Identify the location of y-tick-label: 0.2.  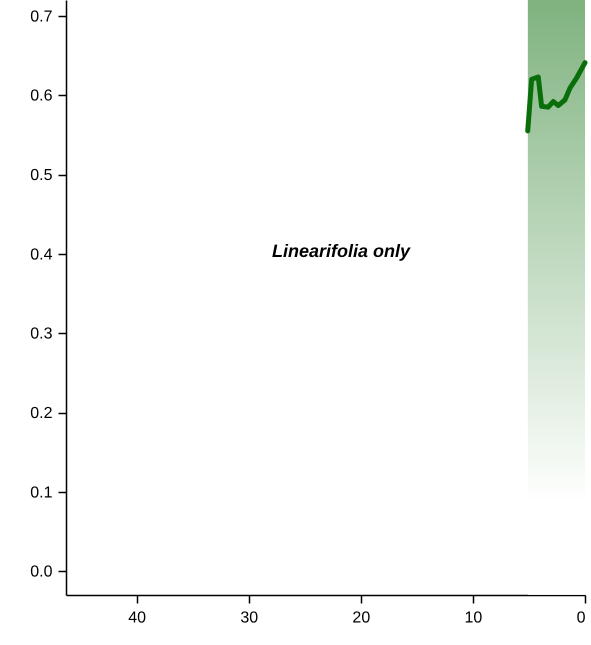
(41, 413).